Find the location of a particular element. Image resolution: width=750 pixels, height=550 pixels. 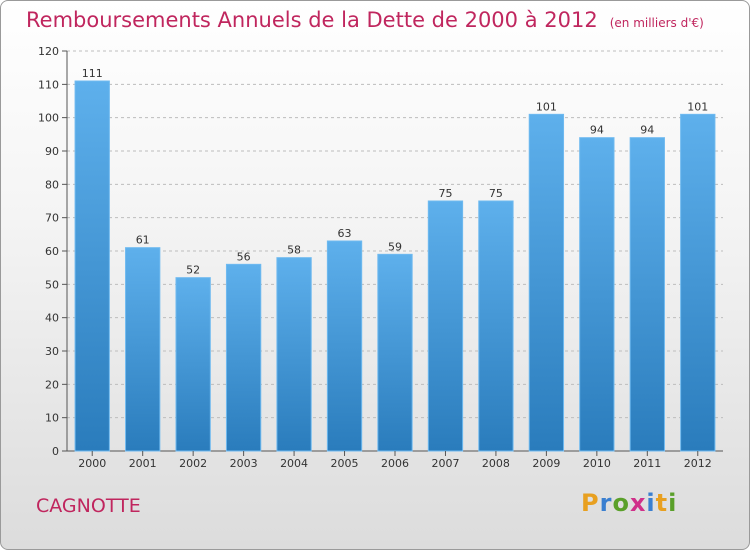

x-tick-label: 2001 is located at coordinates (143, 463).